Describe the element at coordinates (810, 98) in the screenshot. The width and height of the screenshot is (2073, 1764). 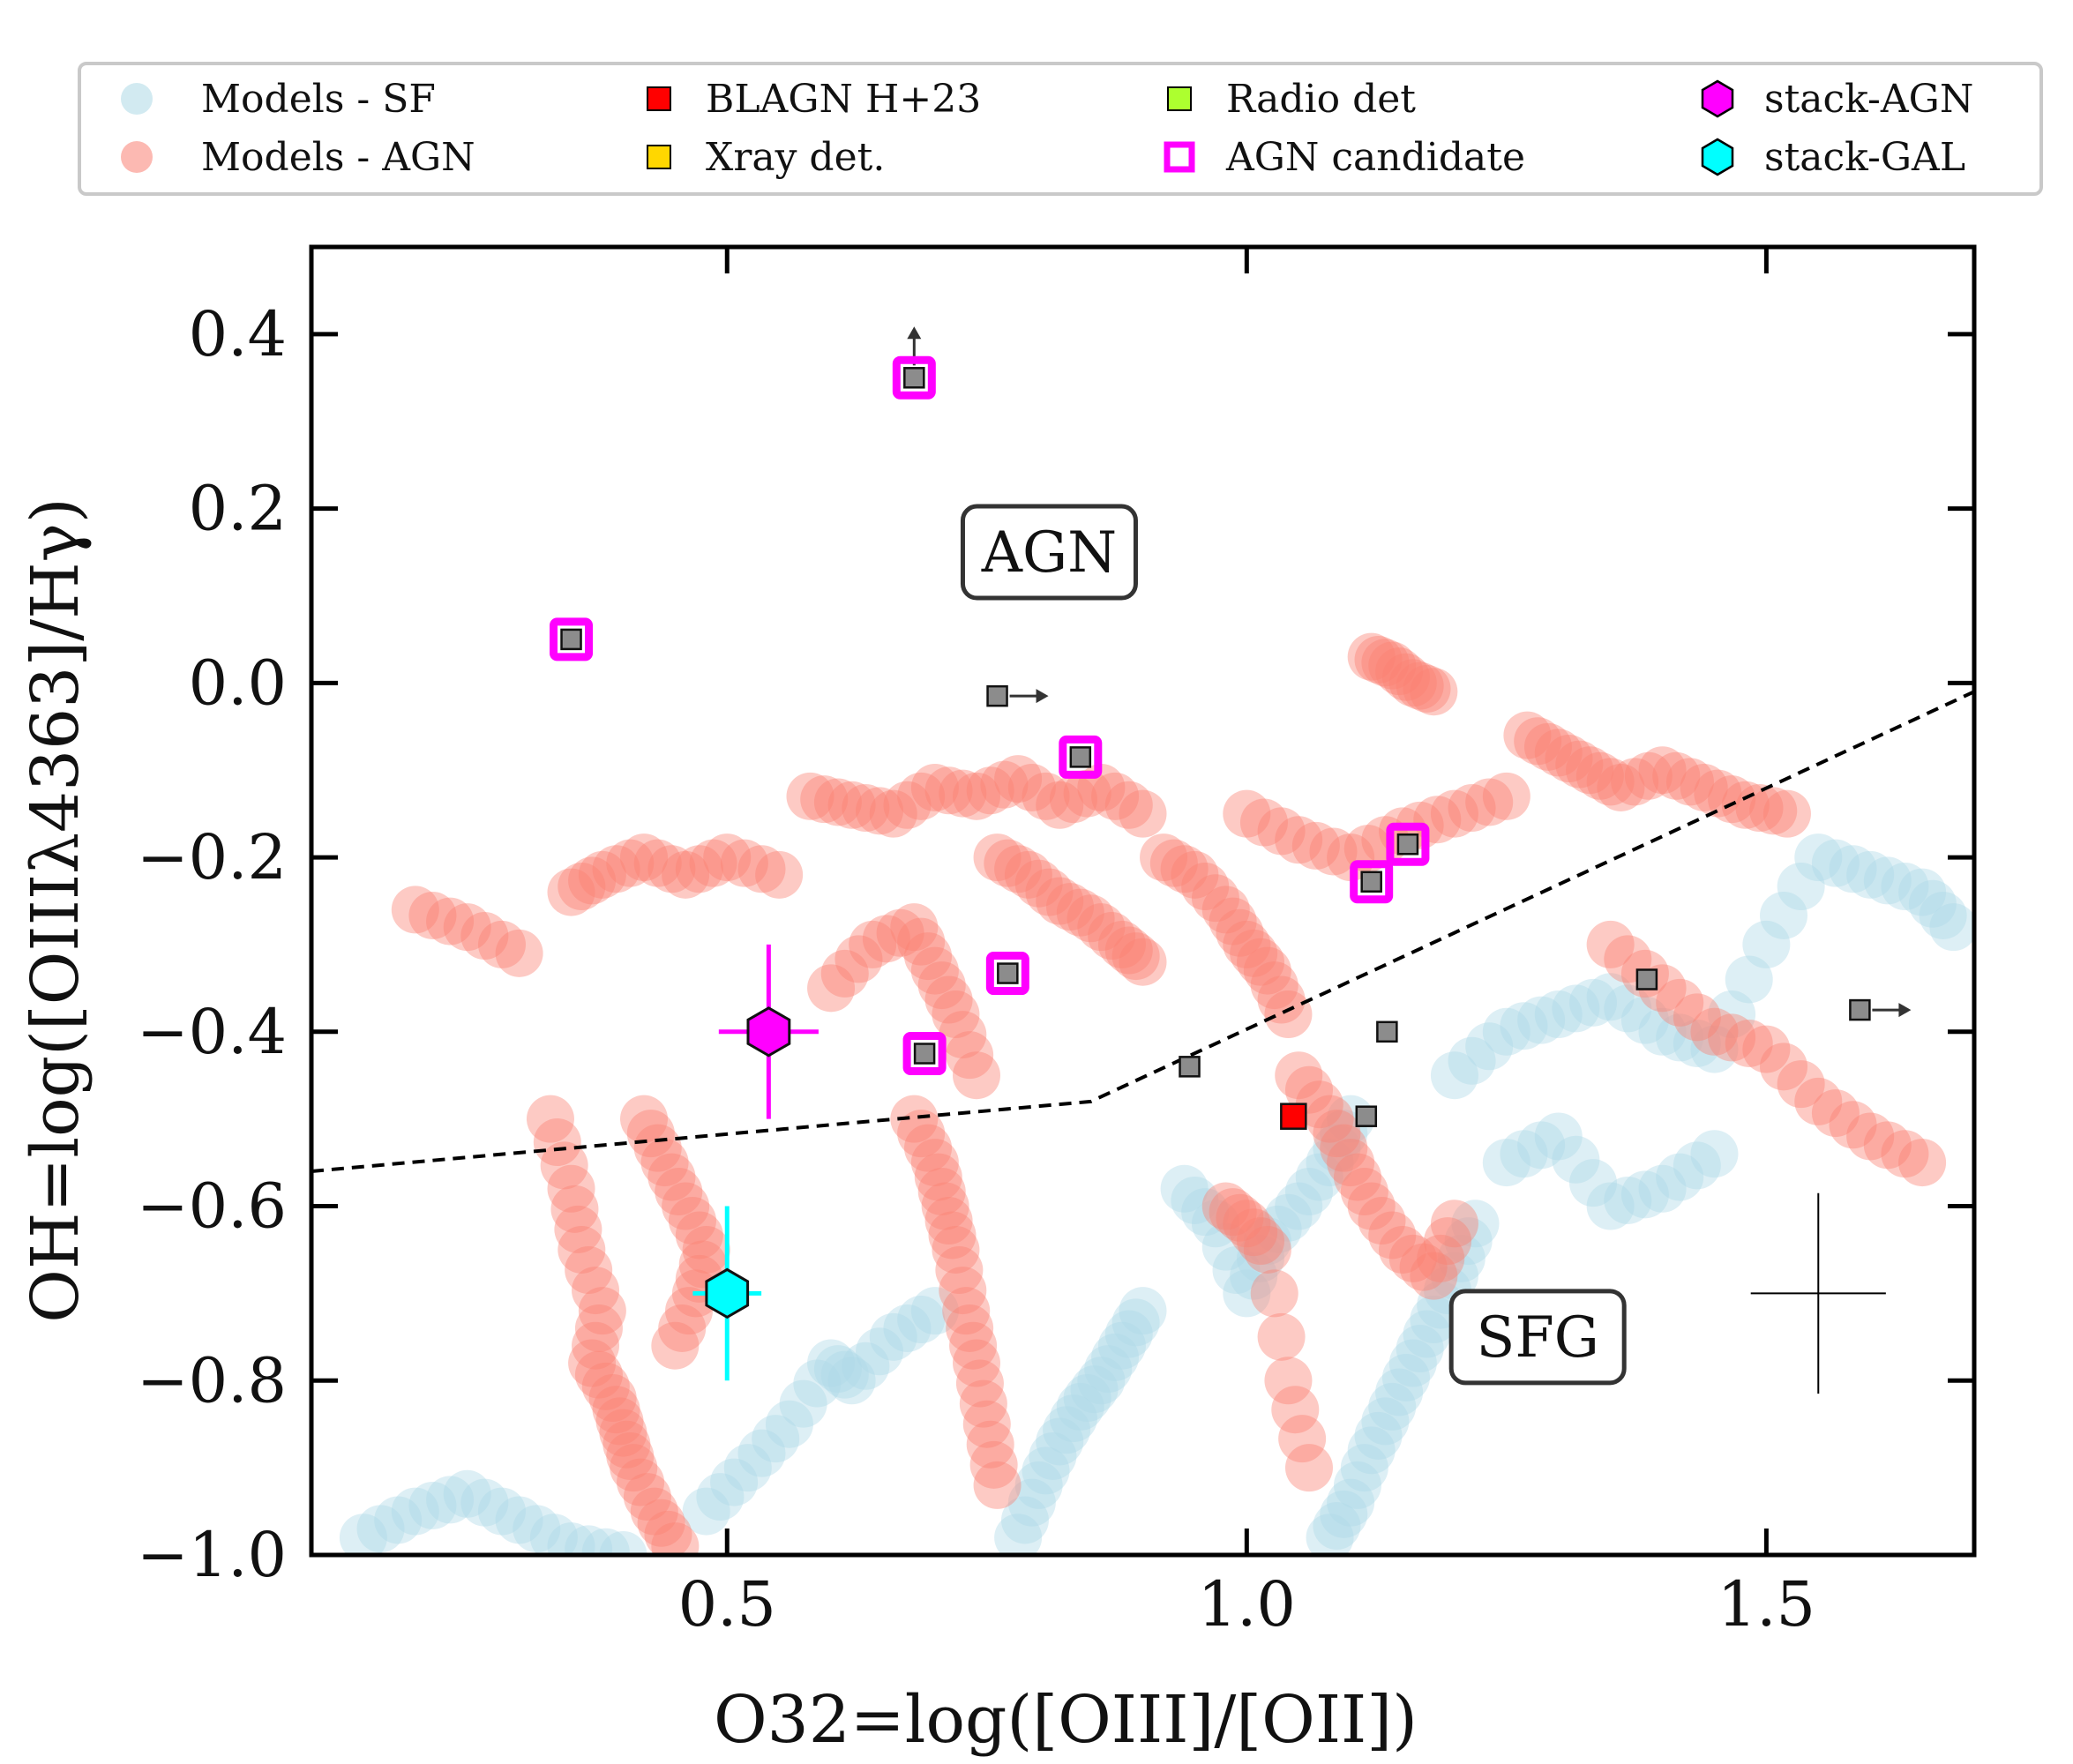
I see `legend-item-blagn: BLAGN H+23` at that location.